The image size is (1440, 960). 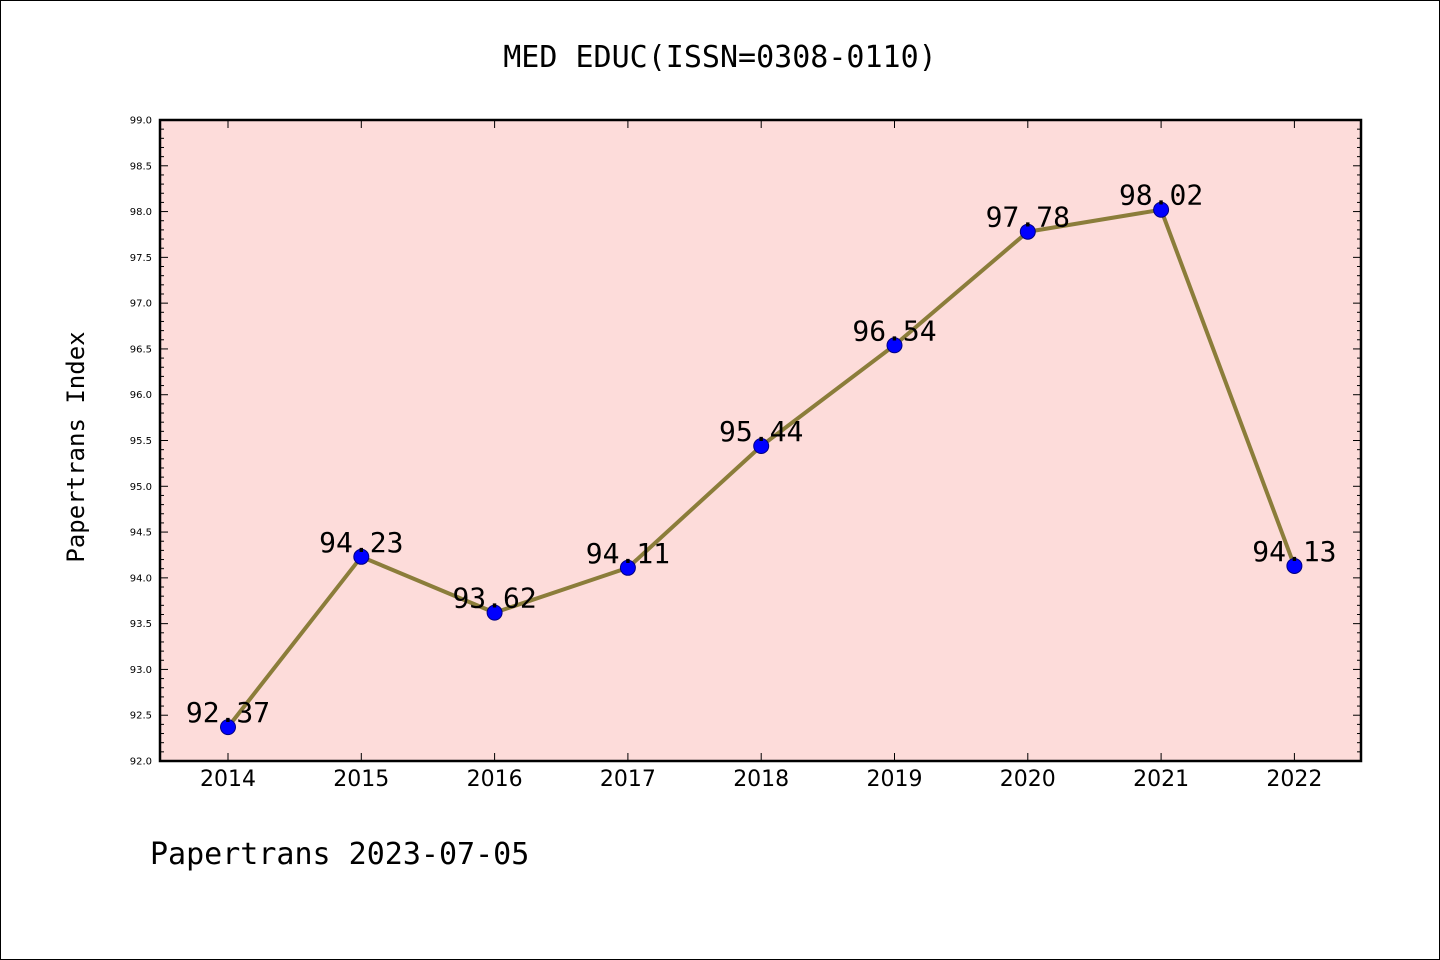 What do you see at coordinates (141, 395) in the screenshot?
I see `y-tick-label: 96.0` at bounding box center [141, 395].